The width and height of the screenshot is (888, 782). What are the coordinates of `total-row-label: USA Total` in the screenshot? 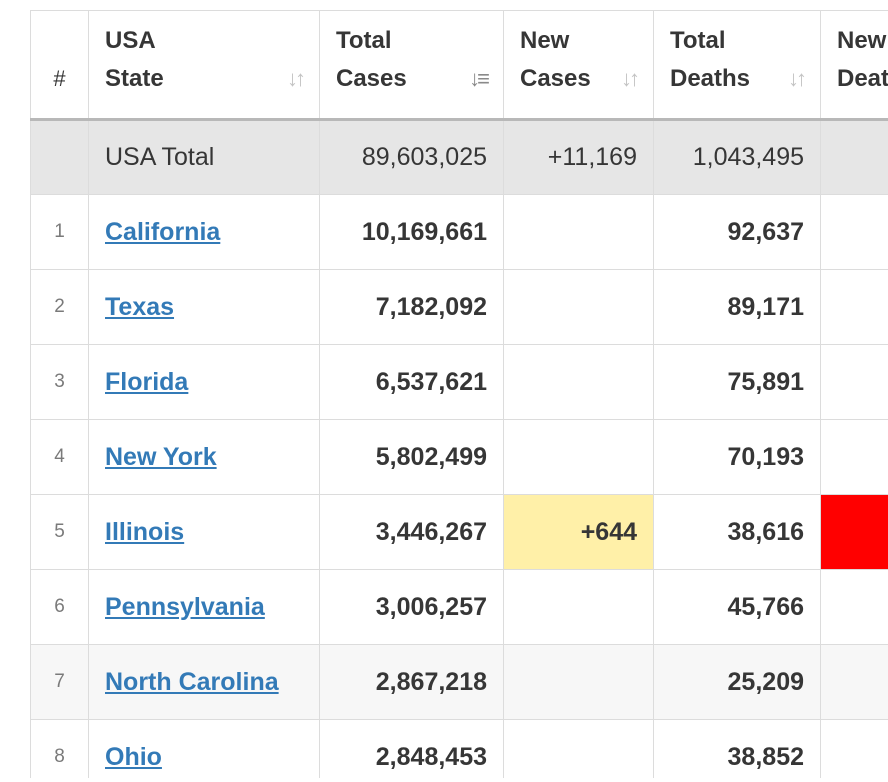 It's located at (204, 157).